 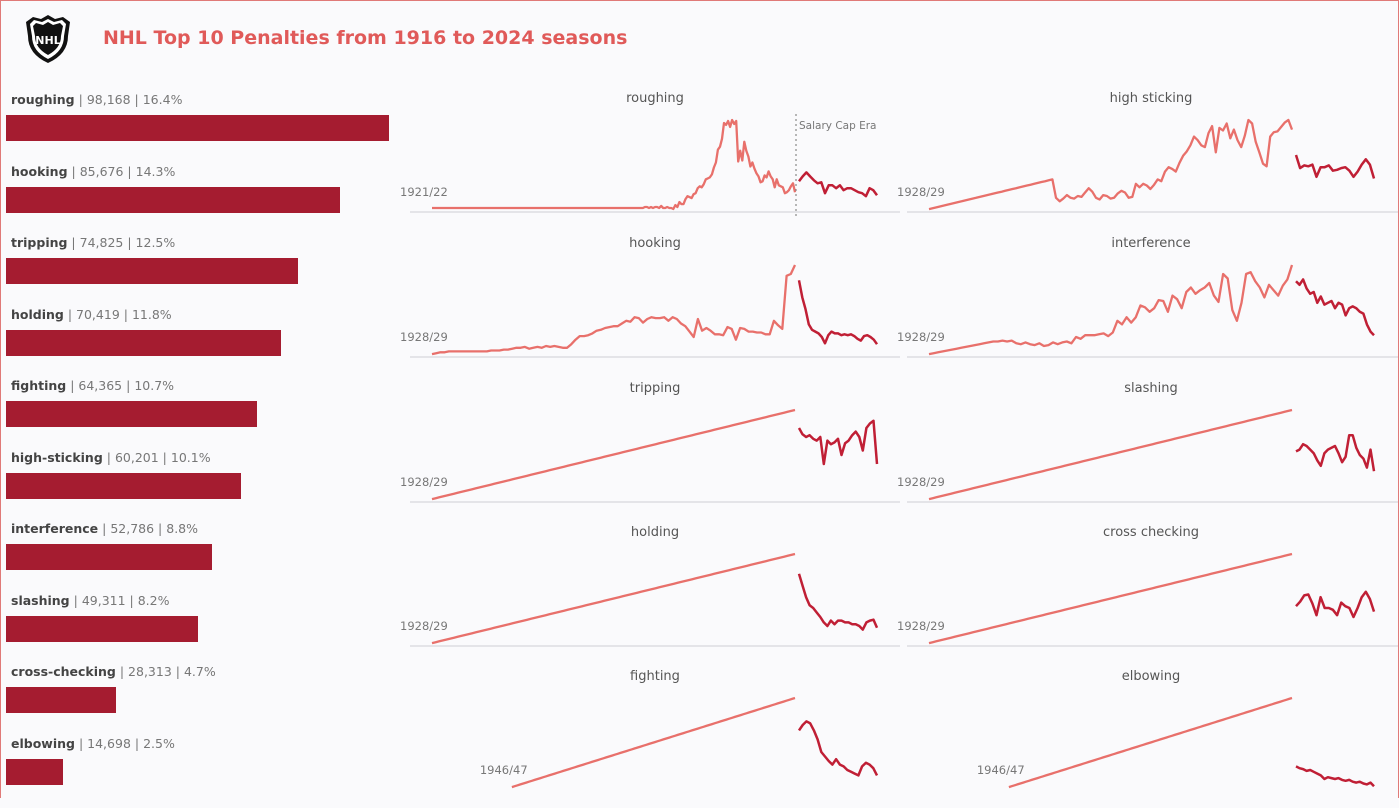 I want to click on bar-category-label: high-sticking, so click(x=57, y=457).